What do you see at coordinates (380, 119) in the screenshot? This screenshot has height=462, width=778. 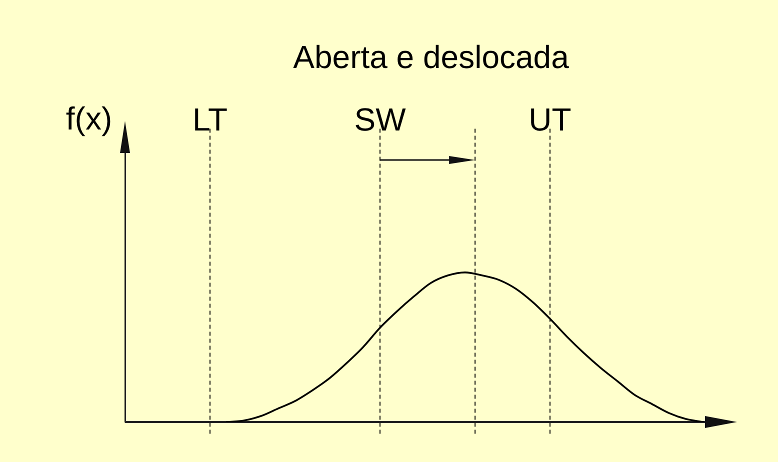 I see `x-tick-label: SW` at bounding box center [380, 119].